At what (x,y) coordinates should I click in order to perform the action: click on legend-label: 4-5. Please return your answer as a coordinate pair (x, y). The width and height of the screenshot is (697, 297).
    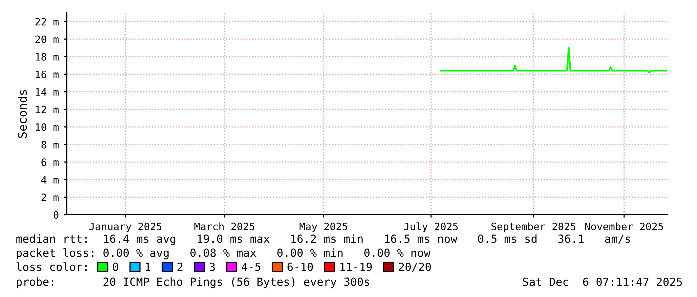
    Looking at the image, I should click on (251, 267).